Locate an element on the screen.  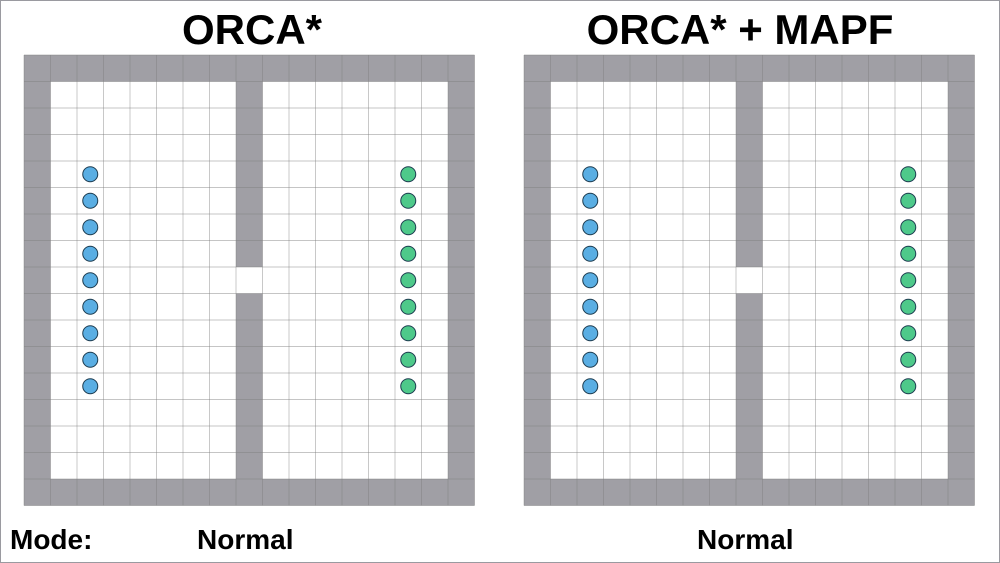
mode-label: Mode: is located at coordinates (51, 539).